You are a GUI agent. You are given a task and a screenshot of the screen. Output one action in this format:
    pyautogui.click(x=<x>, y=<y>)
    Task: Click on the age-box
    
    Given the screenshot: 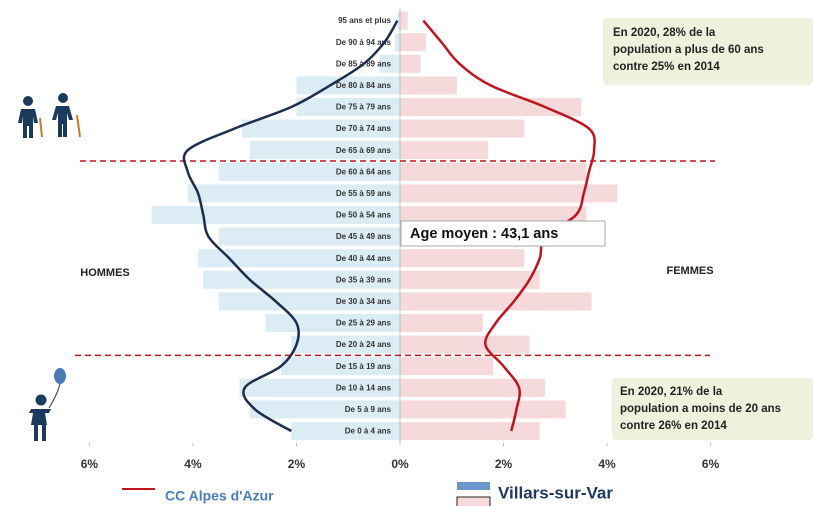 What is the action you would take?
    pyautogui.click(x=503, y=233)
    